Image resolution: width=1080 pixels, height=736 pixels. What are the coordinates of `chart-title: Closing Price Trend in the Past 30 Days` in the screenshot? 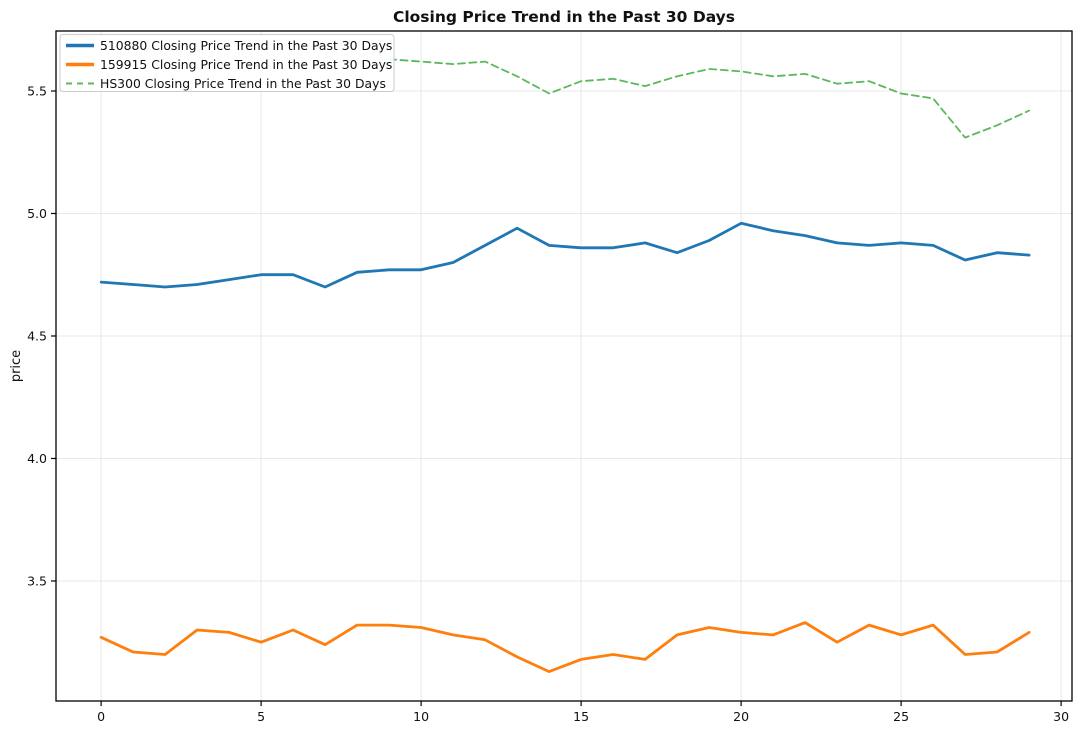 It's located at (564, 17).